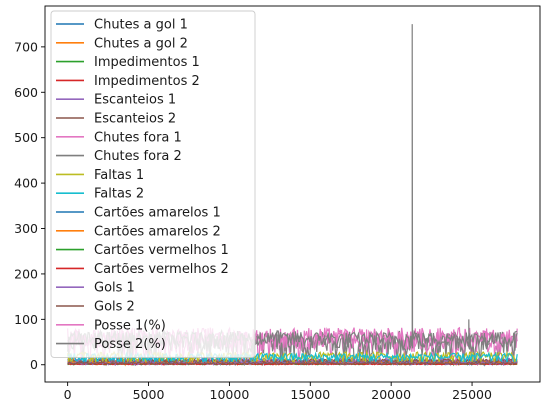 The width and height of the screenshot is (552, 413). What do you see at coordinates (138, 156) in the screenshot?
I see `legend-label: Chutes fora 2` at bounding box center [138, 156].